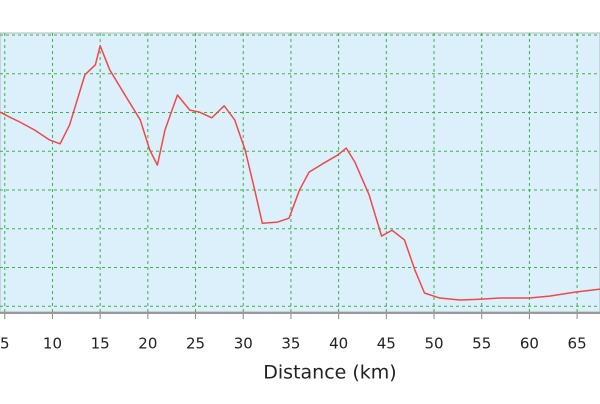 The width and height of the screenshot is (600, 404). Describe the element at coordinates (195, 344) in the screenshot. I see `x-tick-label: 25` at that location.